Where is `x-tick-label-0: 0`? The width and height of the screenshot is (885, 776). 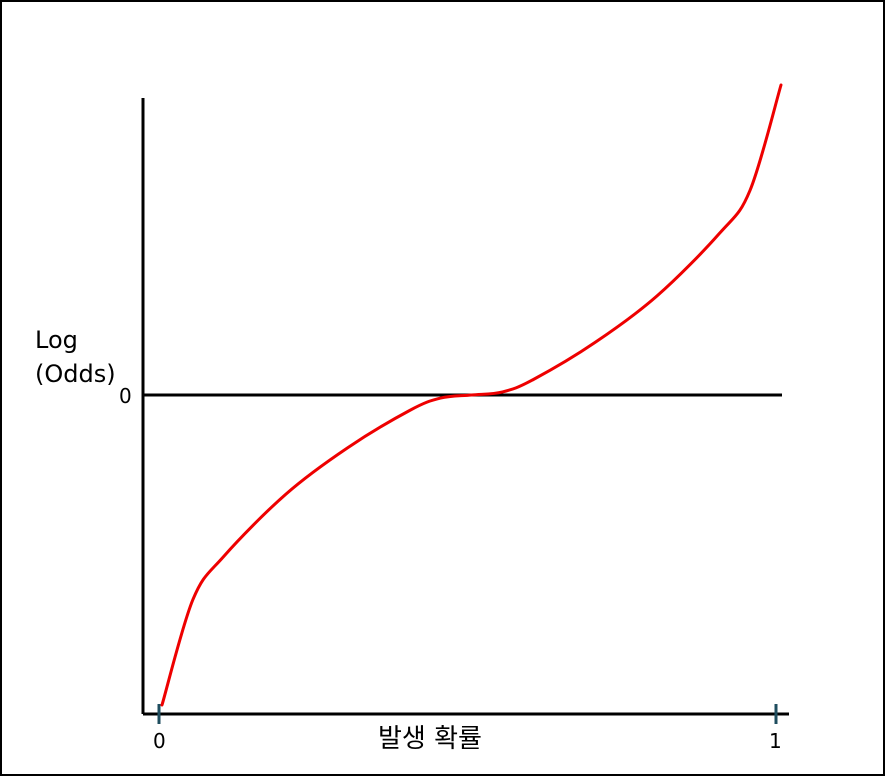
x-tick-label-0: 0 is located at coordinates (159, 741).